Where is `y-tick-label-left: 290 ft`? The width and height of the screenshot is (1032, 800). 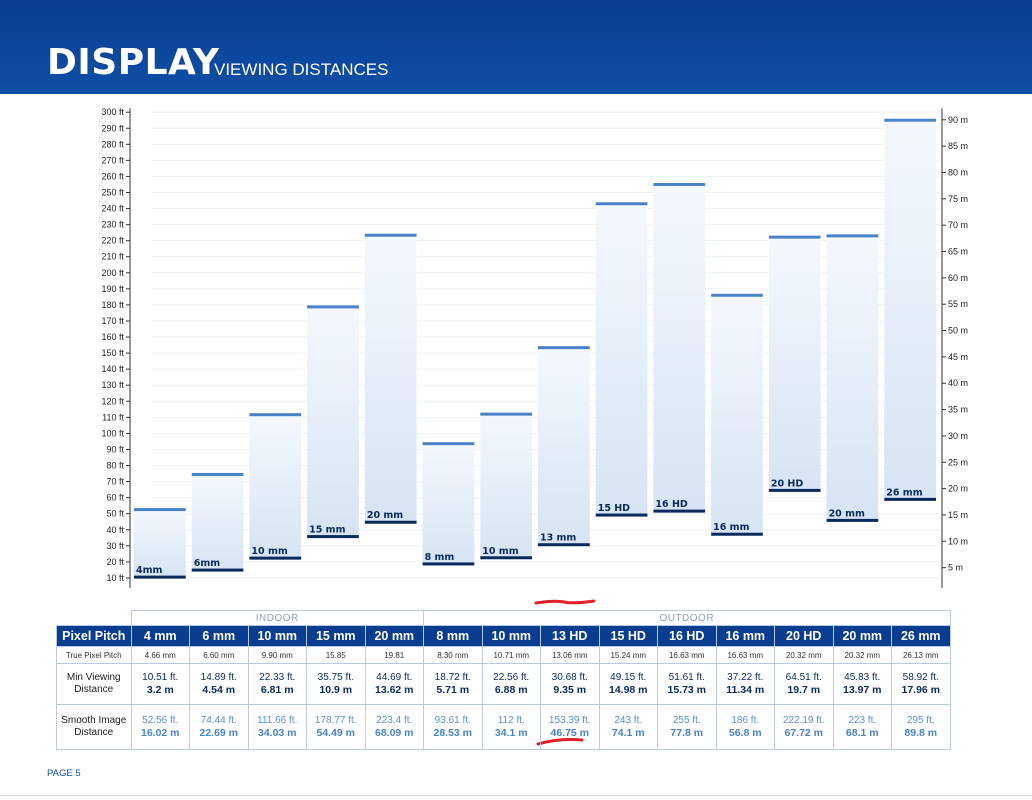
y-tick-label-left: 290 ft is located at coordinates (112, 128).